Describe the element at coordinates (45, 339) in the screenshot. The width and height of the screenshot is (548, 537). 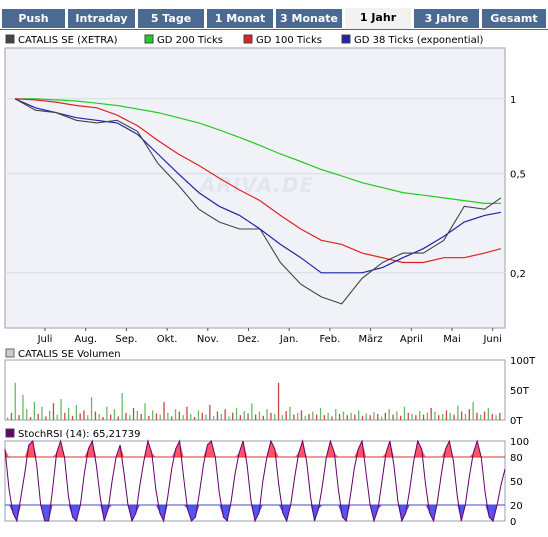
I see `price-x-tick-juli: Juli` at that location.